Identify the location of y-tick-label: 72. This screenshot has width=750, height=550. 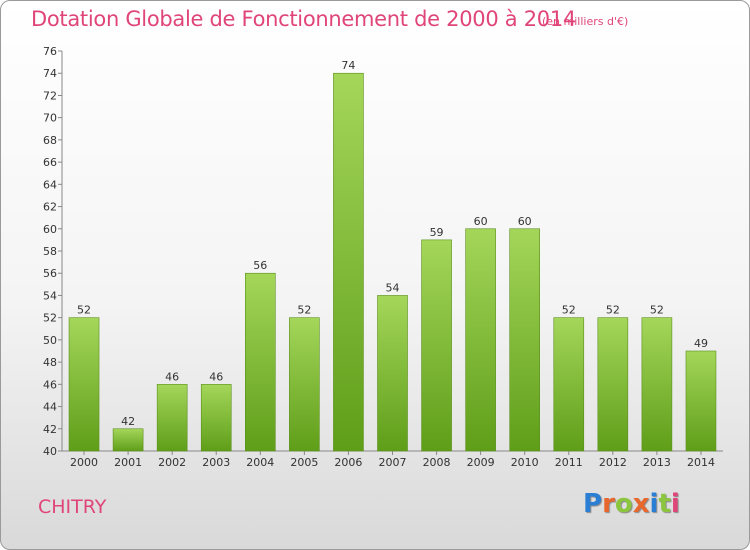
(50, 95).